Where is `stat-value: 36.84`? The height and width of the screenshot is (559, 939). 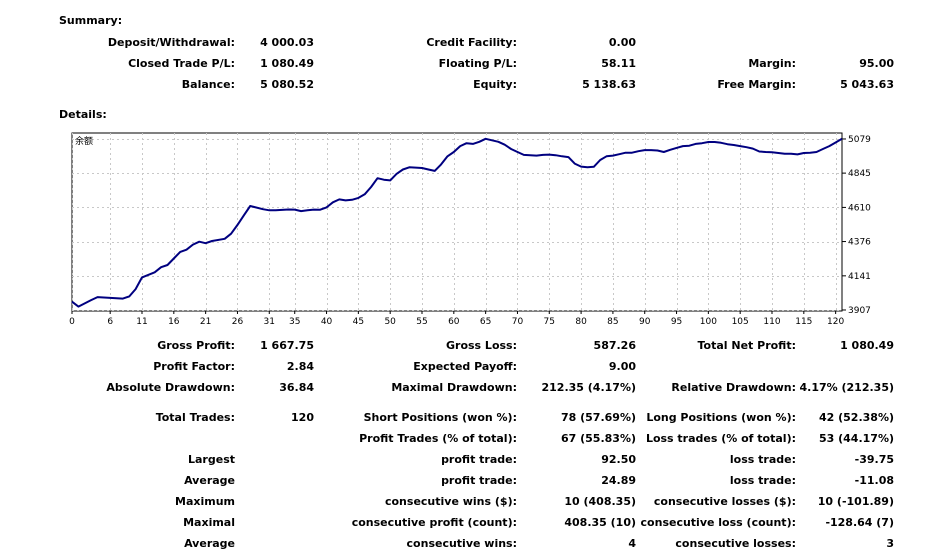 stat-value: 36.84 is located at coordinates (296, 387).